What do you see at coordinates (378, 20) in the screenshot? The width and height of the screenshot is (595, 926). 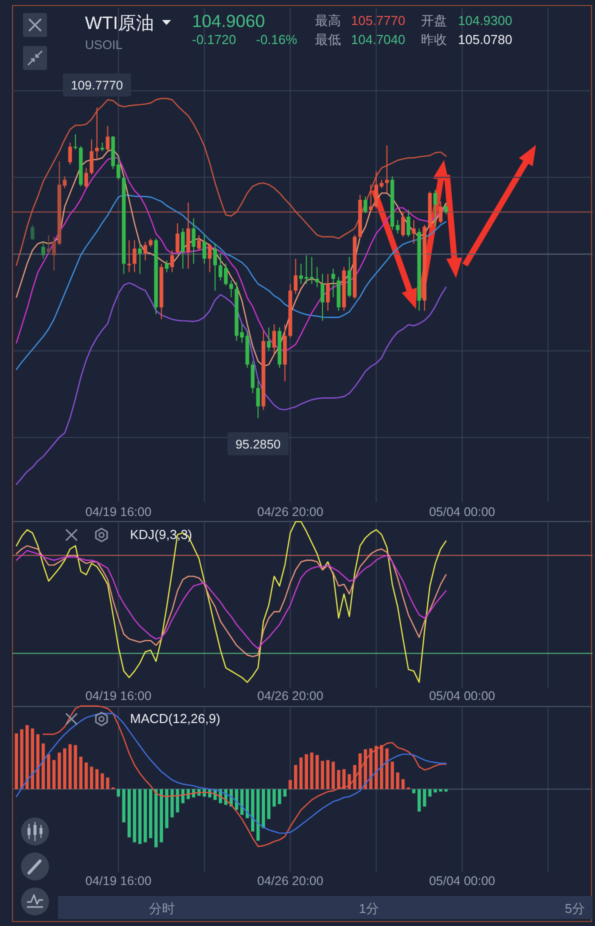 I see `annotation: 105.7770` at bounding box center [378, 20].